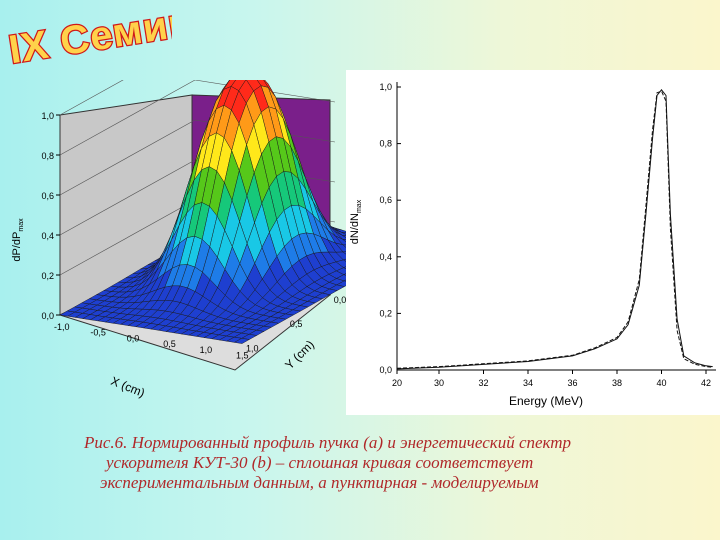  I want to click on spectrum-y-tick-label: 0,0, so click(385, 370).